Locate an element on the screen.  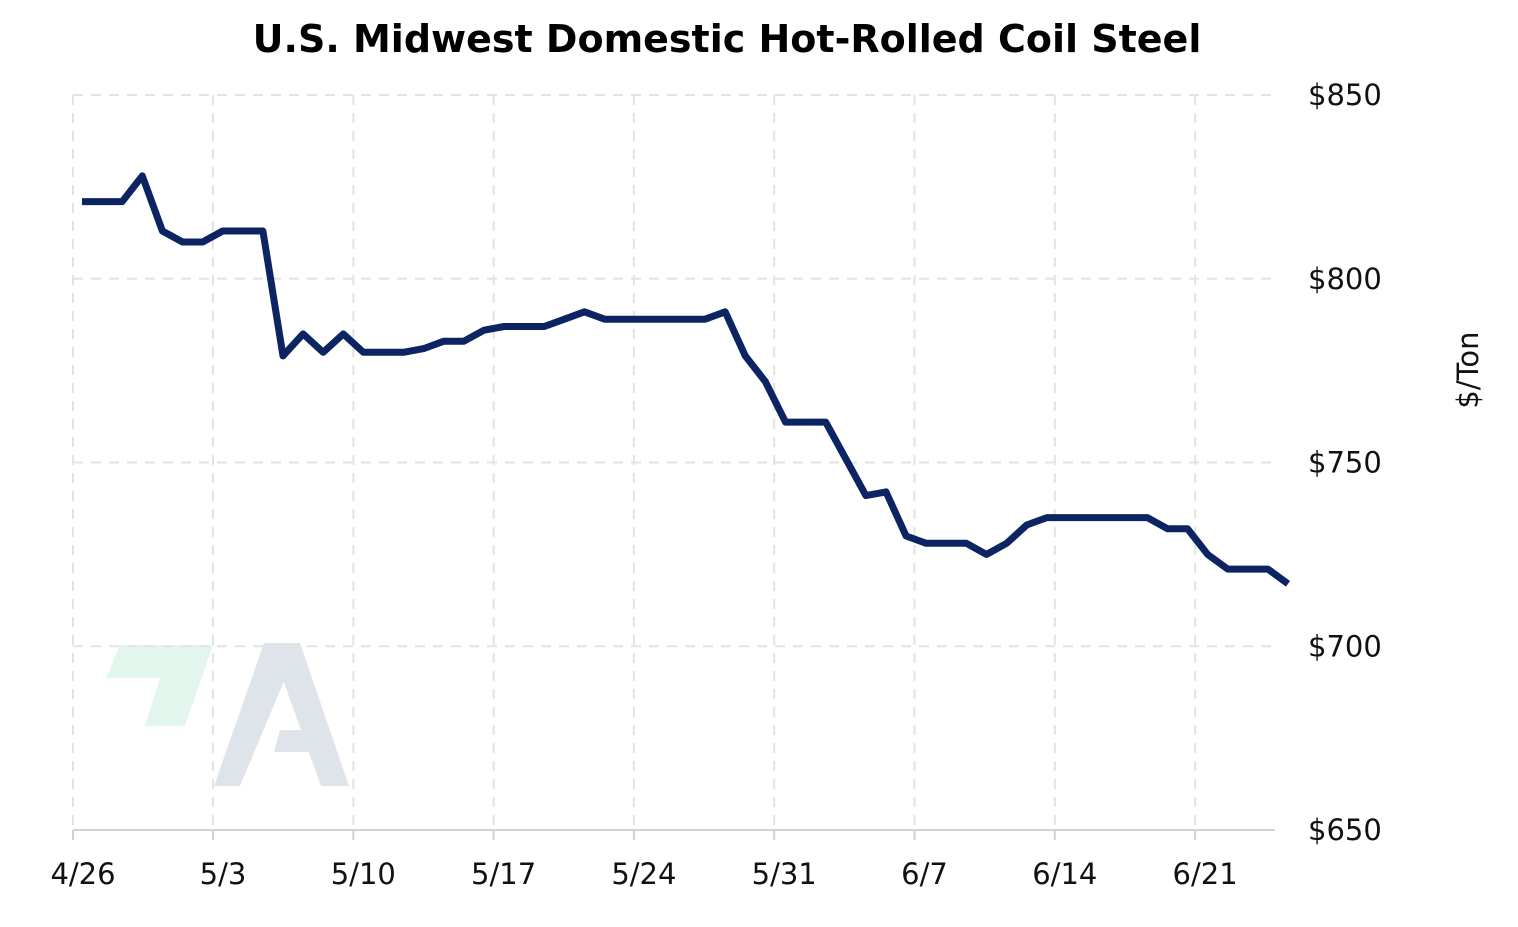
watermark-logo is located at coordinates (227, 714).